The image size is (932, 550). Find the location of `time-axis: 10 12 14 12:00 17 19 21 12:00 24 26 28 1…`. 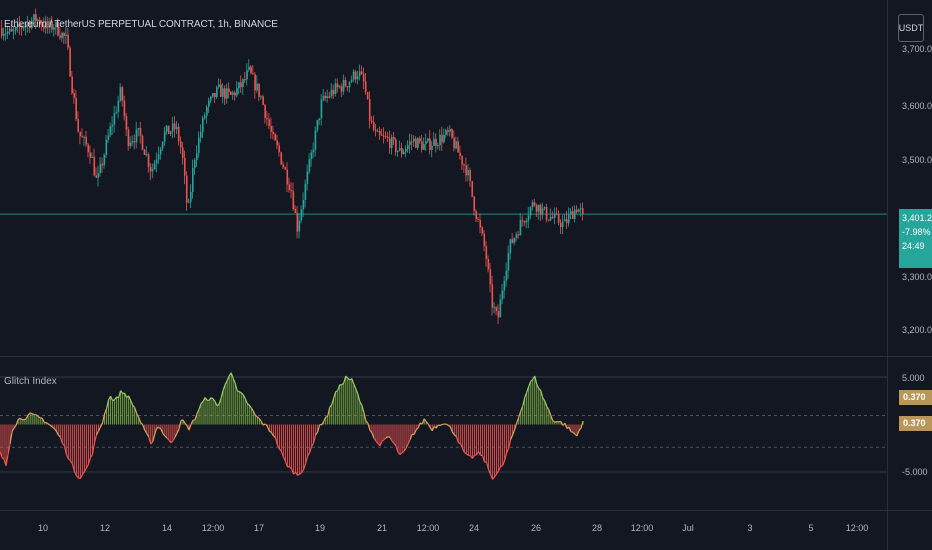

time-axis: 10 12 14 12:00 17 19 21 12:00 24 26 28 1… is located at coordinates (444, 530).